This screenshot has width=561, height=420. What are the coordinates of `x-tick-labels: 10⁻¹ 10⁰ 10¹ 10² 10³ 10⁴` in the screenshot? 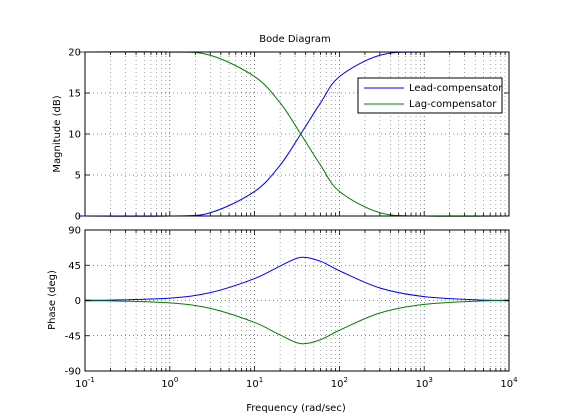 It's located at (296, 383).